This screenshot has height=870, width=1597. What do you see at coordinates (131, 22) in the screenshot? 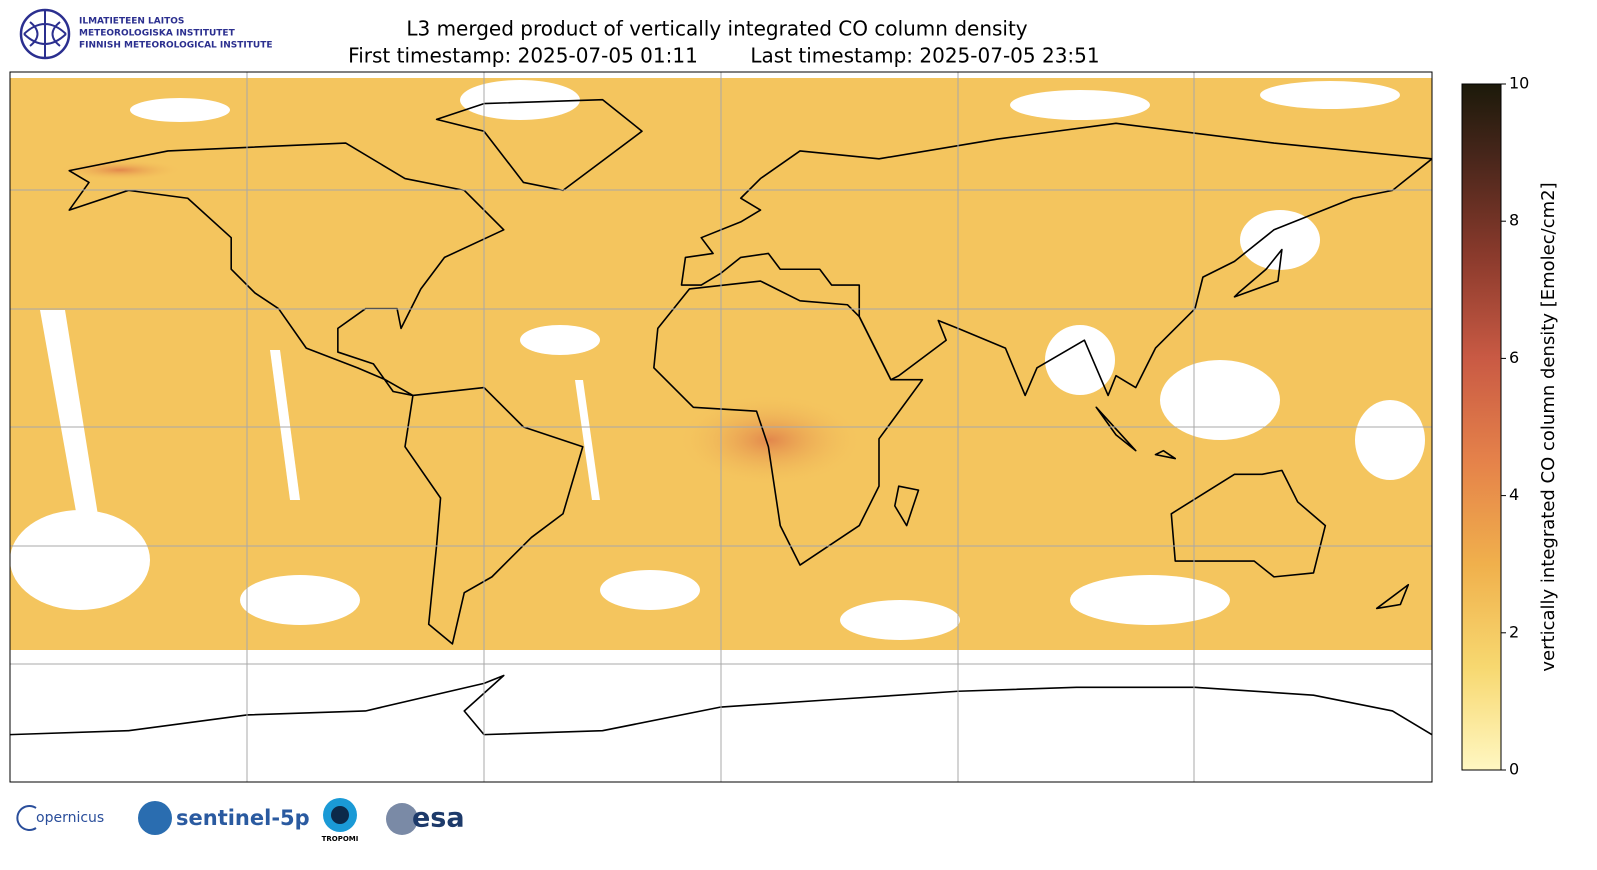
I see `logo-text: ILMATIETEEN LAITOS` at bounding box center [131, 22].